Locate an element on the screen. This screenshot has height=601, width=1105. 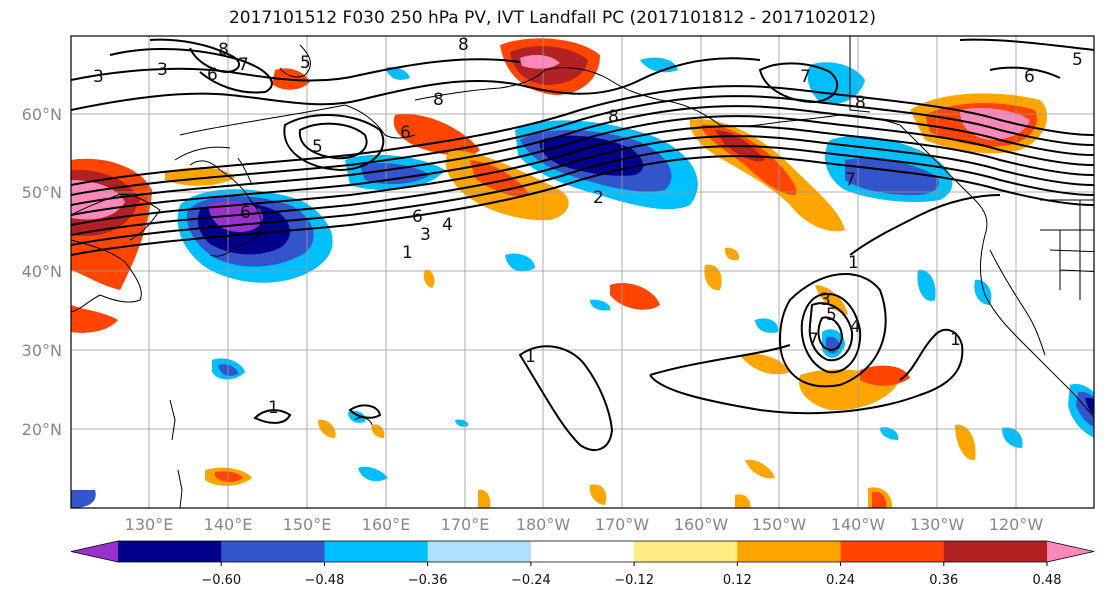
colorbar-tick-label: −0.24 is located at coordinates (531, 580).